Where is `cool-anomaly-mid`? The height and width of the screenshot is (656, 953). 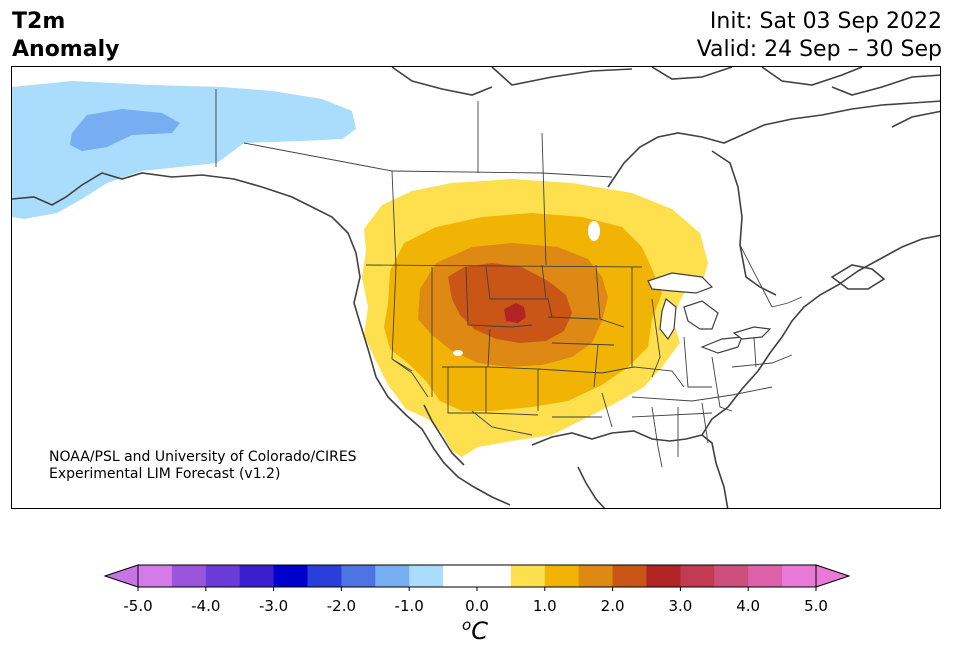 cool-anomaly-mid is located at coordinates (125, 130).